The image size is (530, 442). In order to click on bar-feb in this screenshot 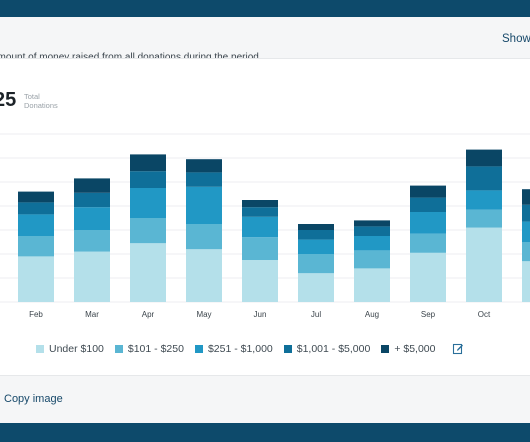, I will do `click(36, 246)`.